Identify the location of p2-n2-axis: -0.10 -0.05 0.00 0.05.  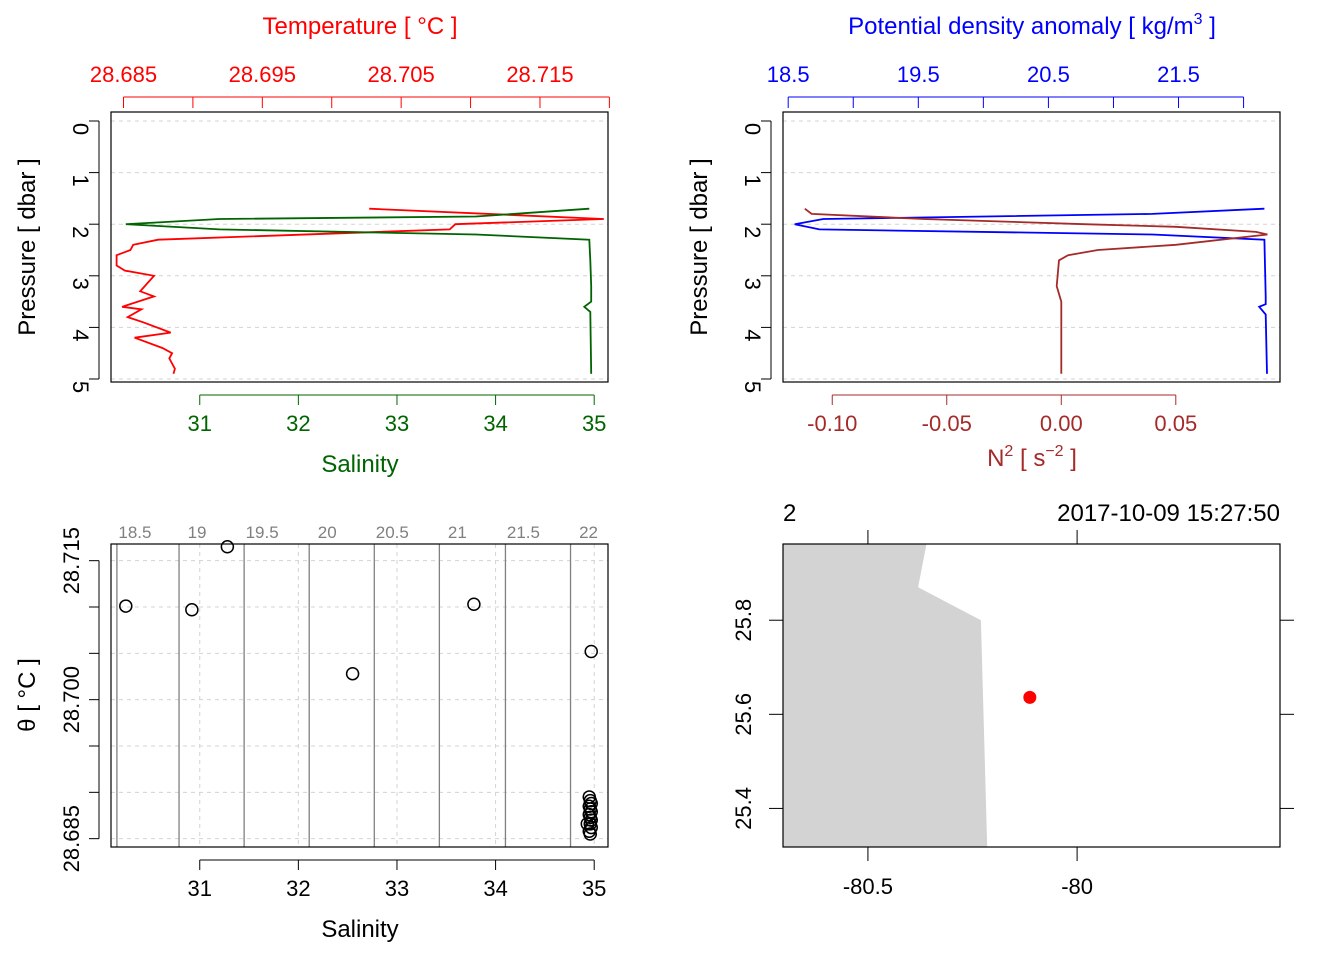
(1002, 415).